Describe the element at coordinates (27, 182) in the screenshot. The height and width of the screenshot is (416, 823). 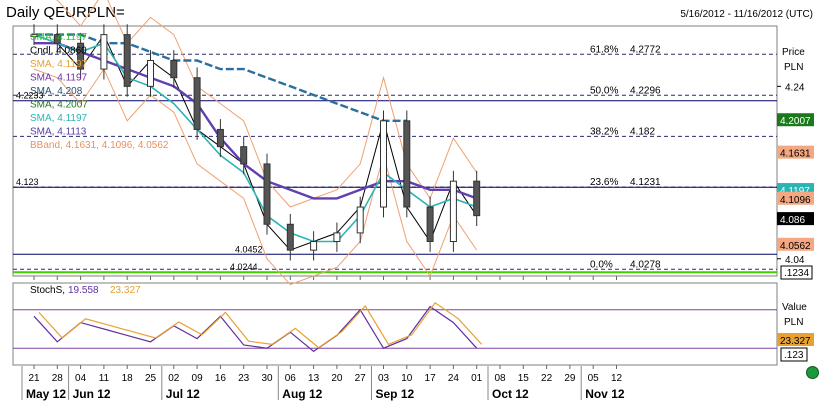
I see `support-label: 4.123` at that location.